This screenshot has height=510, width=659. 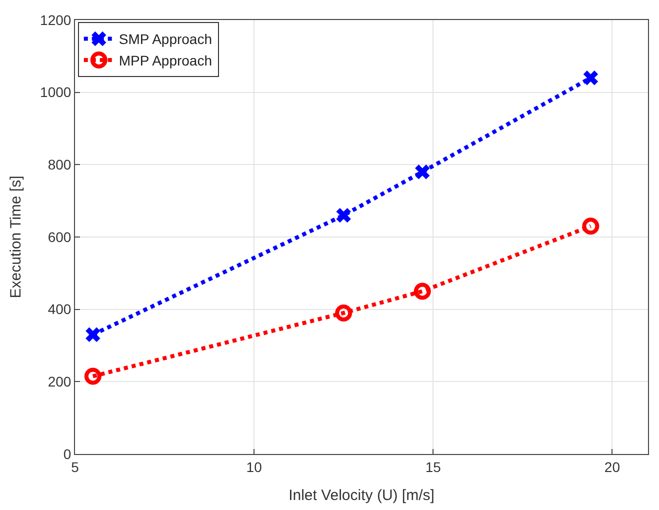 I want to click on x-tick-label: 20, so click(x=612, y=466).